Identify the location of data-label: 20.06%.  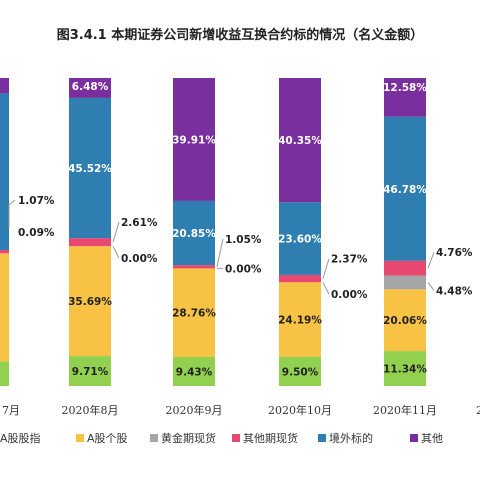
(405, 321).